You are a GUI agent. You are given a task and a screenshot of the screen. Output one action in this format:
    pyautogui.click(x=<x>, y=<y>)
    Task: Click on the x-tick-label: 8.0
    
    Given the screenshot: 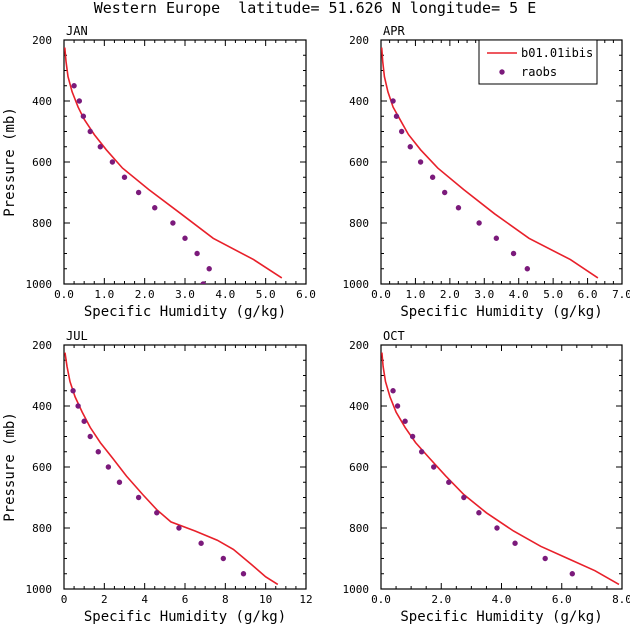 What is the action you would take?
    pyautogui.click(x=621, y=599)
    